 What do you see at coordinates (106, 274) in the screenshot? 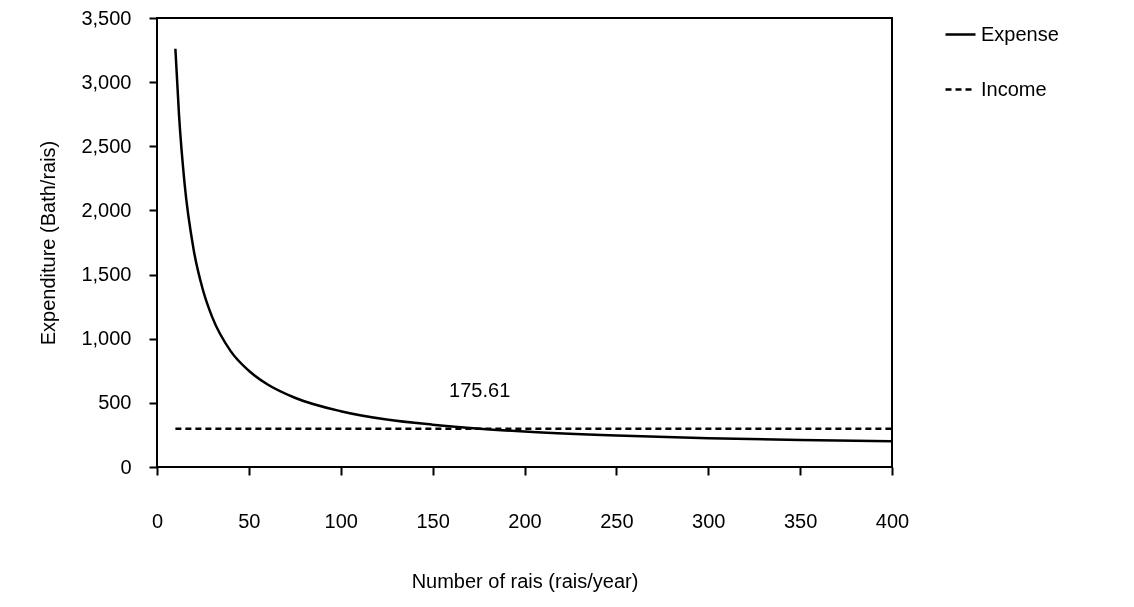
I see `y-tick-label: 1,500` at bounding box center [106, 274].